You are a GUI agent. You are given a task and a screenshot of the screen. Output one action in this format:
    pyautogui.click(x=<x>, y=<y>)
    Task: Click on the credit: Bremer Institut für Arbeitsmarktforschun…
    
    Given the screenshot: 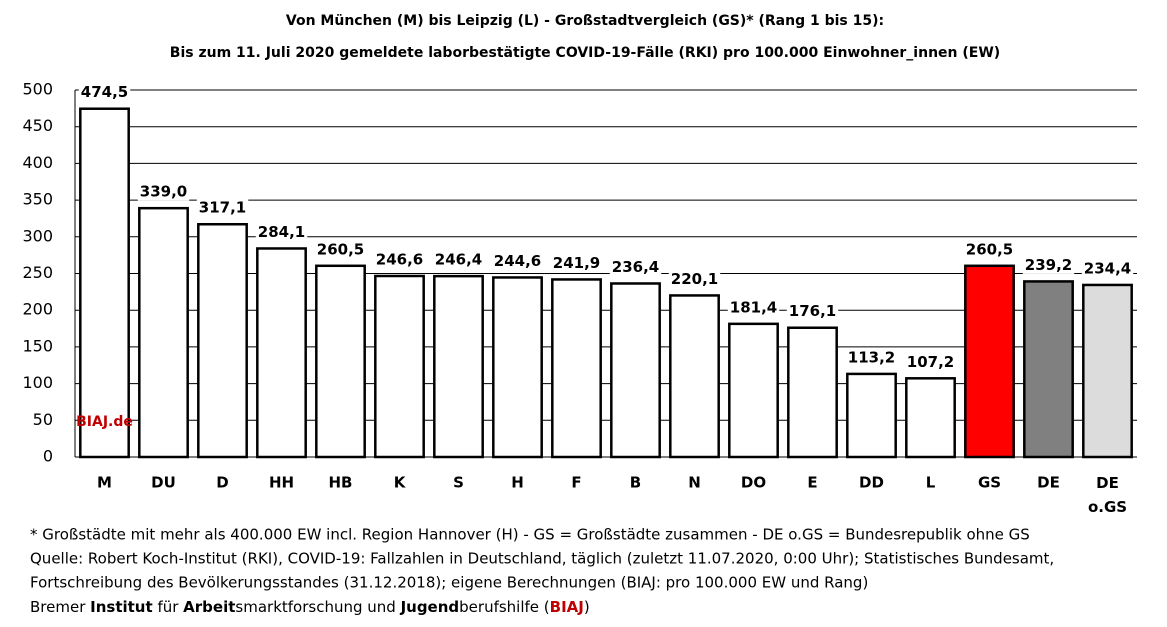 What is the action you would take?
    pyautogui.click(x=310, y=607)
    